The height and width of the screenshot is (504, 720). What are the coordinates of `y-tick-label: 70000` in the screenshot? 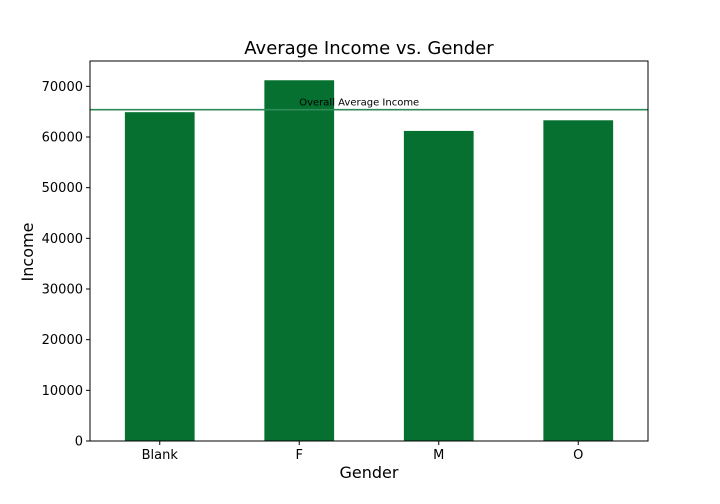 It's located at (62, 87).